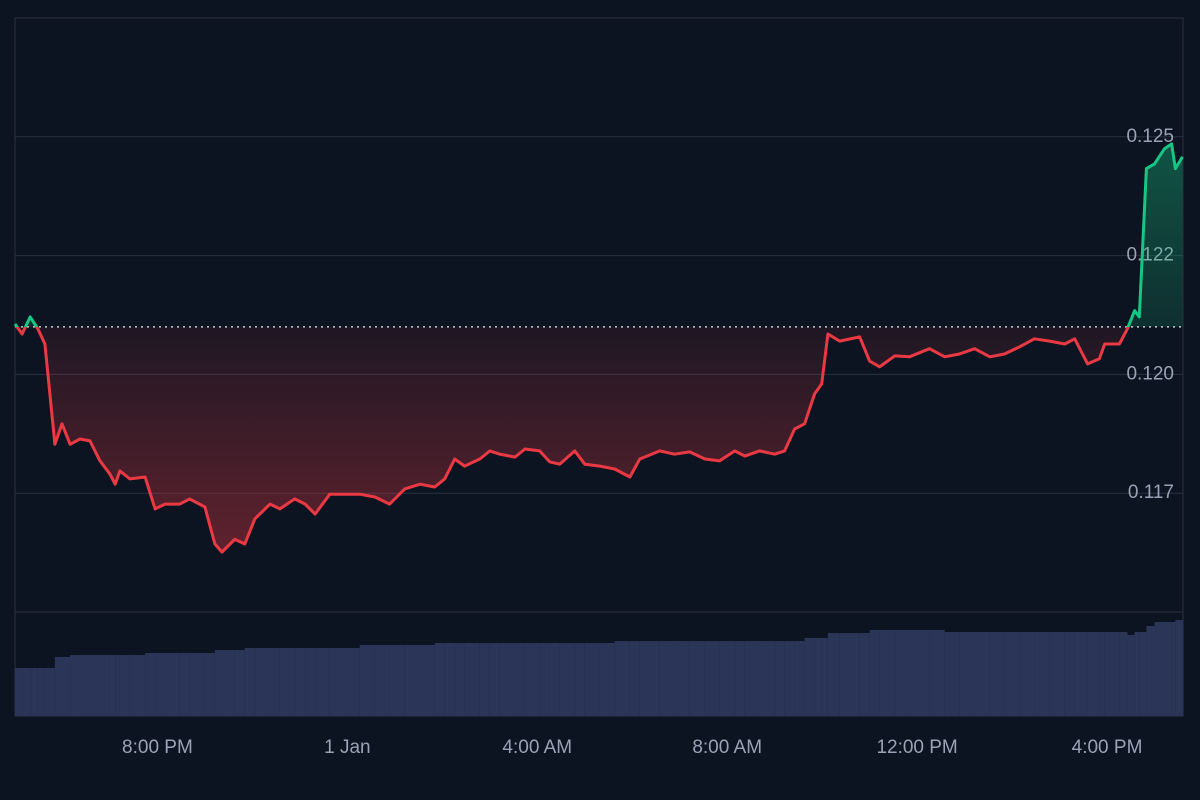 The height and width of the screenshot is (800, 1200). Describe the element at coordinates (537, 747) in the screenshot. I see `x-tick-label: 4:00 AM` at that location.